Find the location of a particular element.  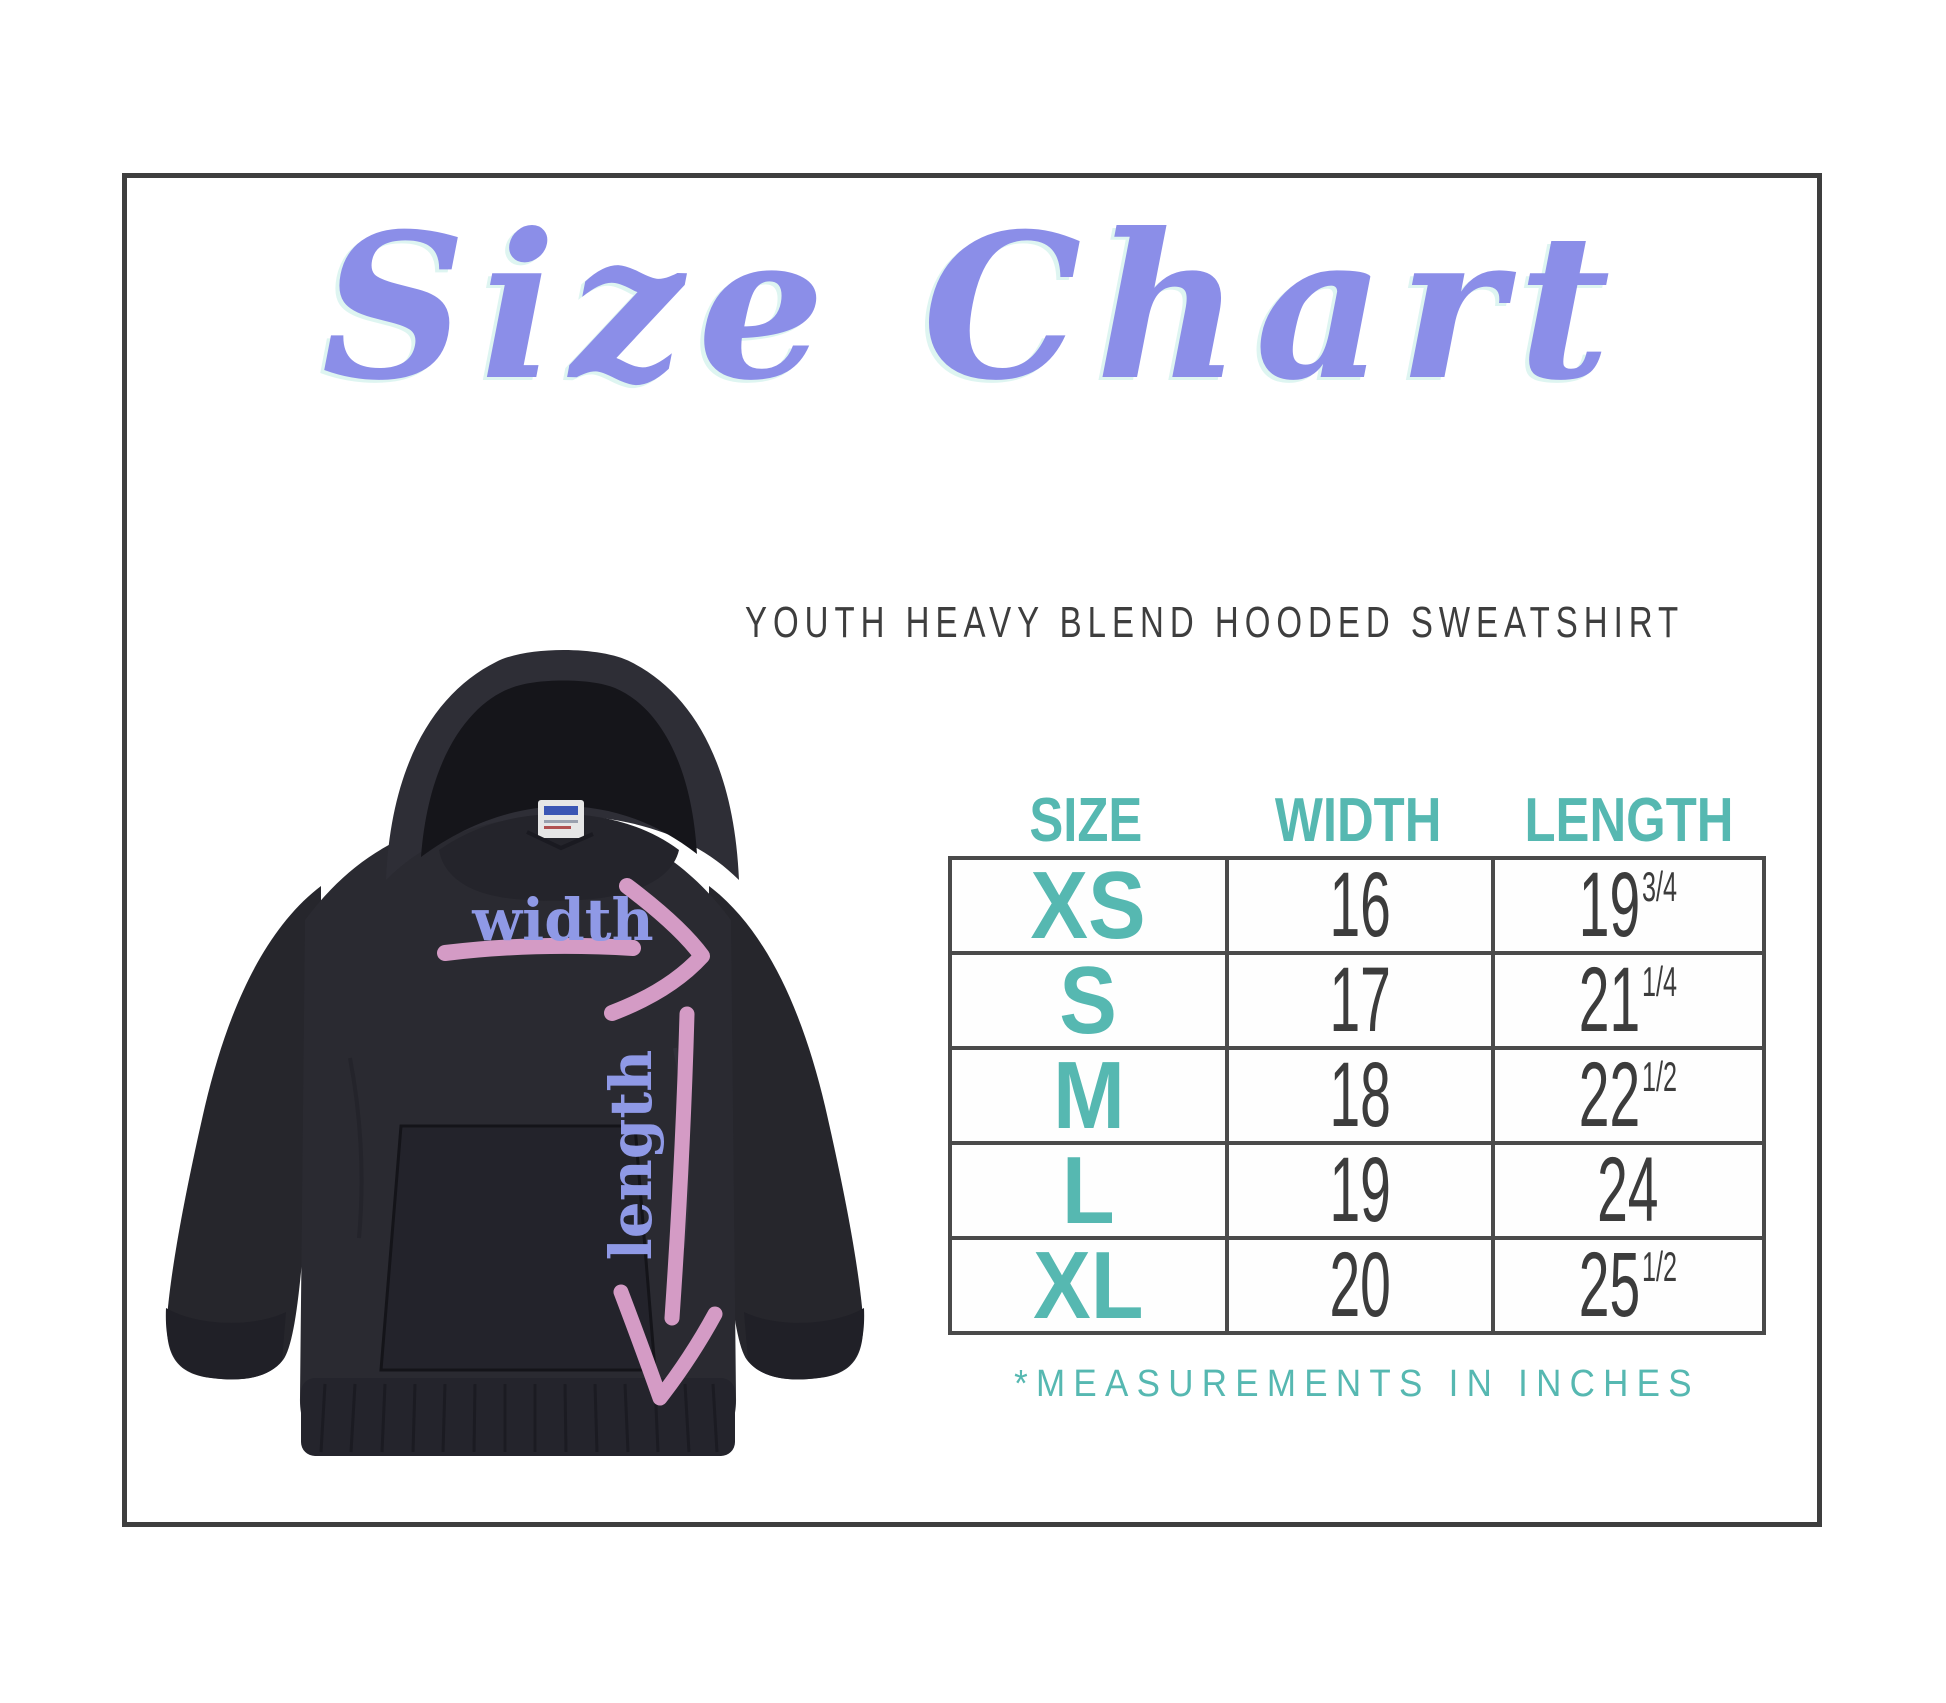

header-width: WIDTH is located at coordinates (1358, 820).